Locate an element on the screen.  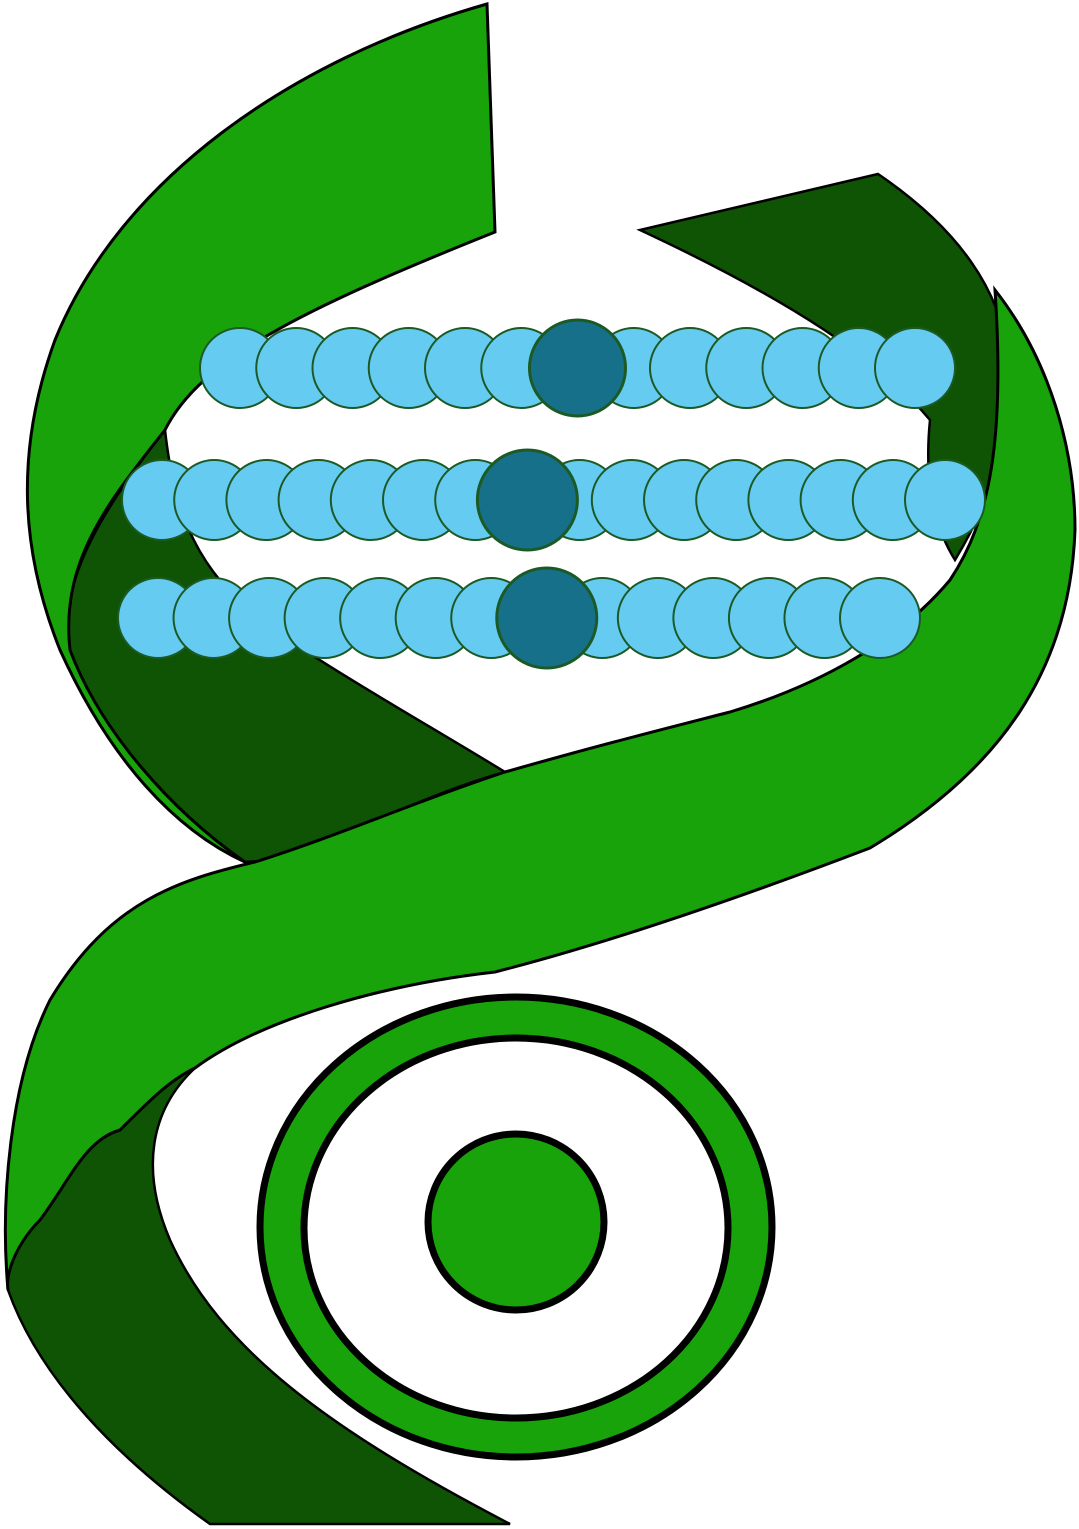
bead-row-bottom is located at coordinates (519, 618).